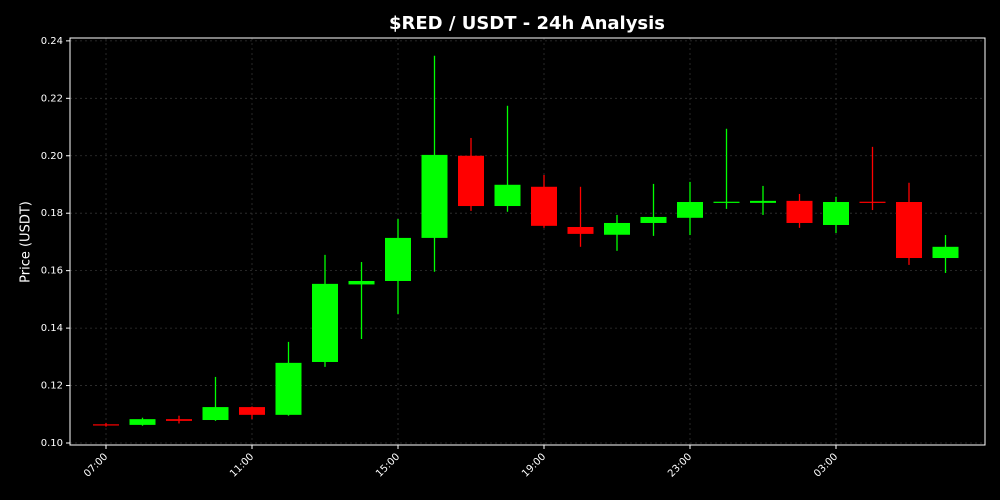  Describe the element at coordinates (52, 386) in the screenshot. I see `y-tick-label: 0.12` at that location.